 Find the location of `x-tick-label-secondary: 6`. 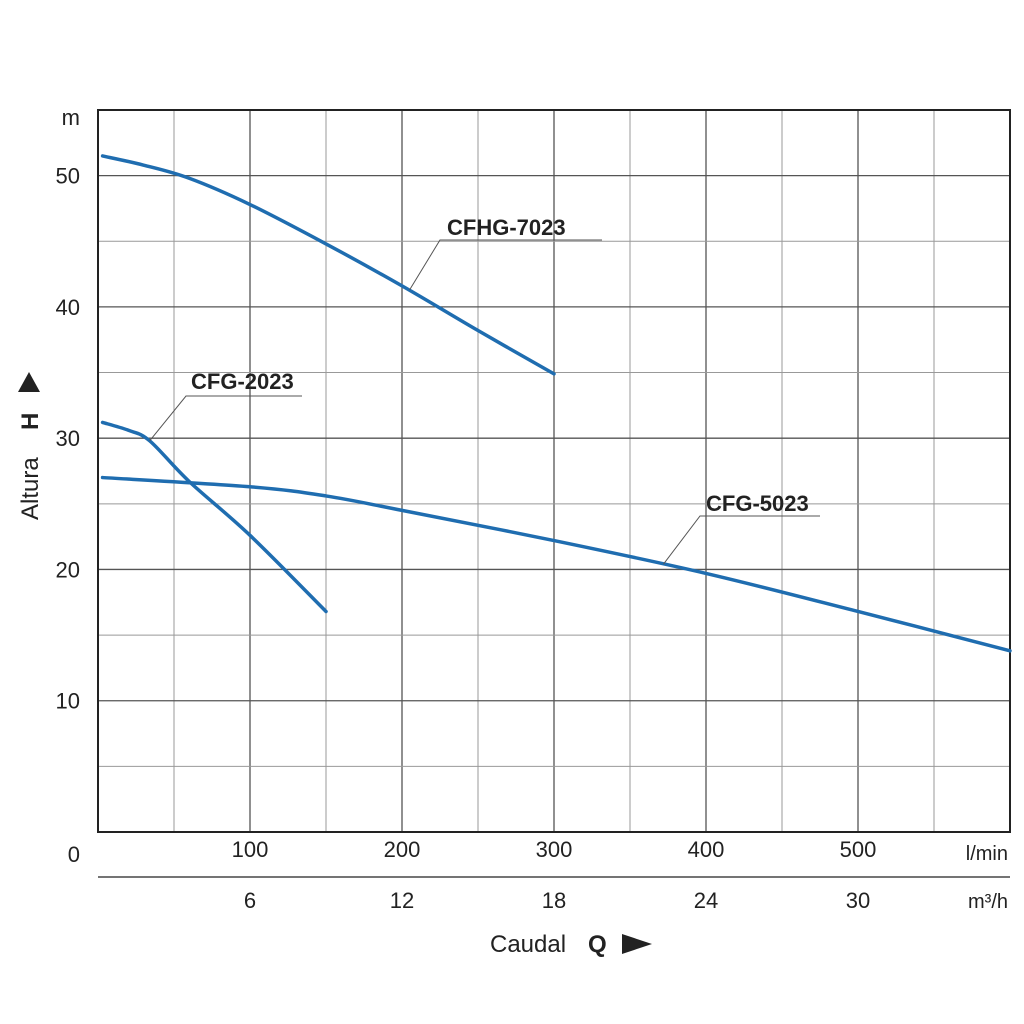

x-tick-label-secondary: 6 is located at coordinates (250, 900).